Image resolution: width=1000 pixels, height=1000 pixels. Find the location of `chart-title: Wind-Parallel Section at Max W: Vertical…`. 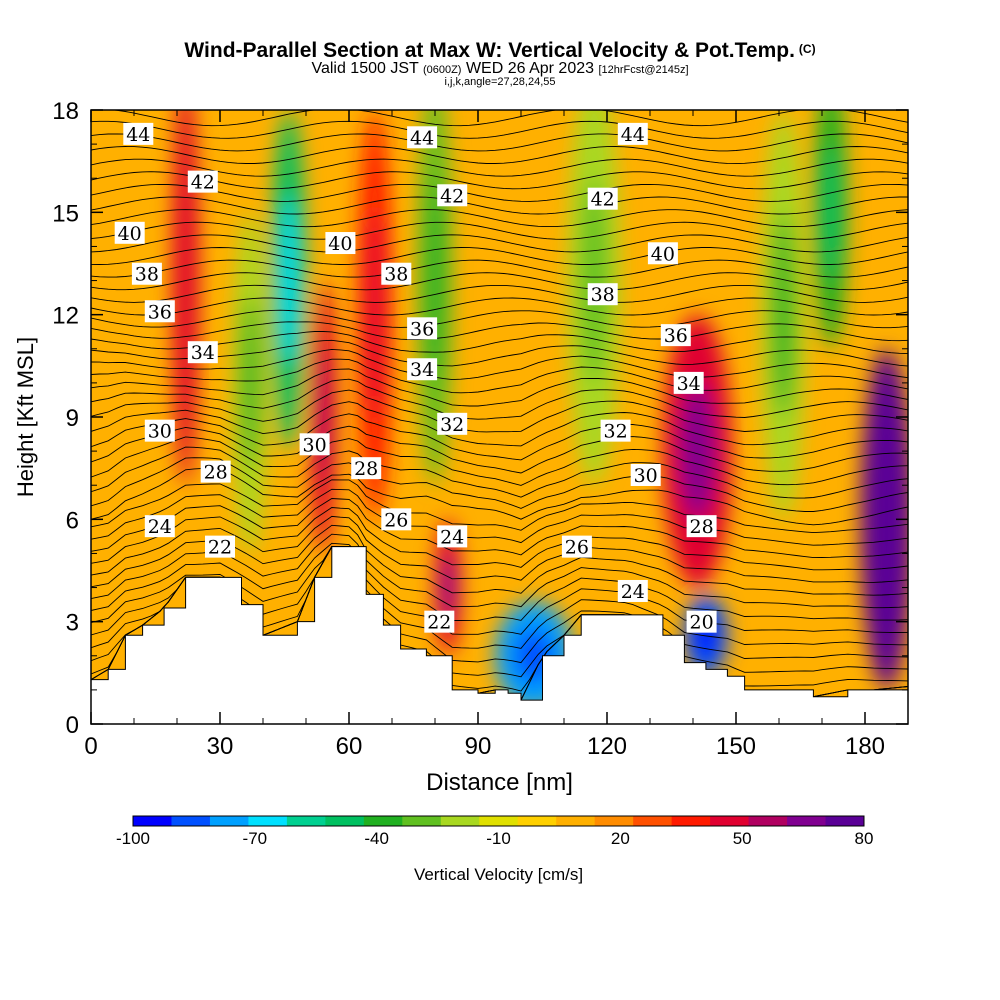

chart-title: Wind-Parallel Section at Max W: Vertical… is located at coordinates (500, 50).